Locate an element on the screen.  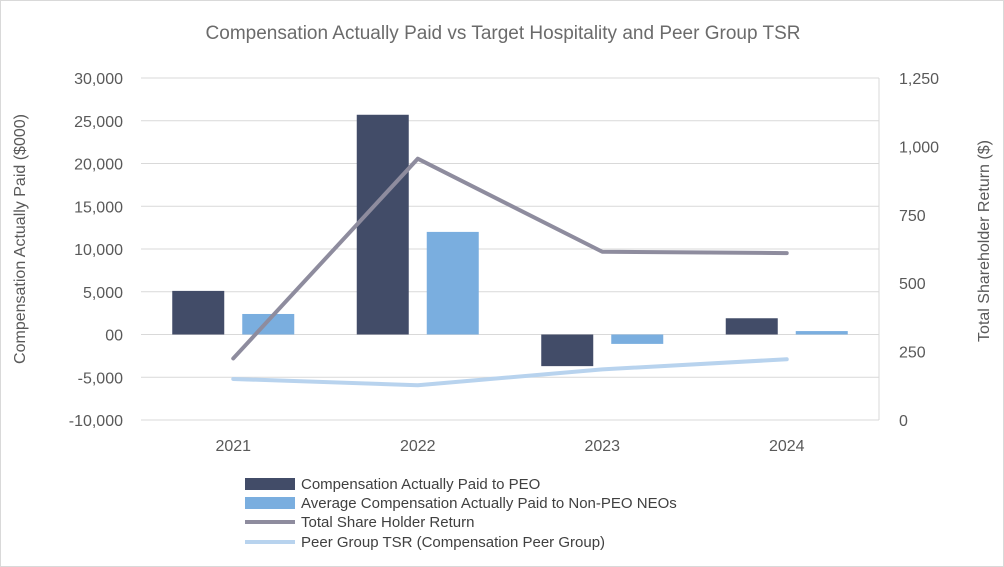
left-axis-title: Compensation Actually Paid ($000) is located at coordinates (20, 239).